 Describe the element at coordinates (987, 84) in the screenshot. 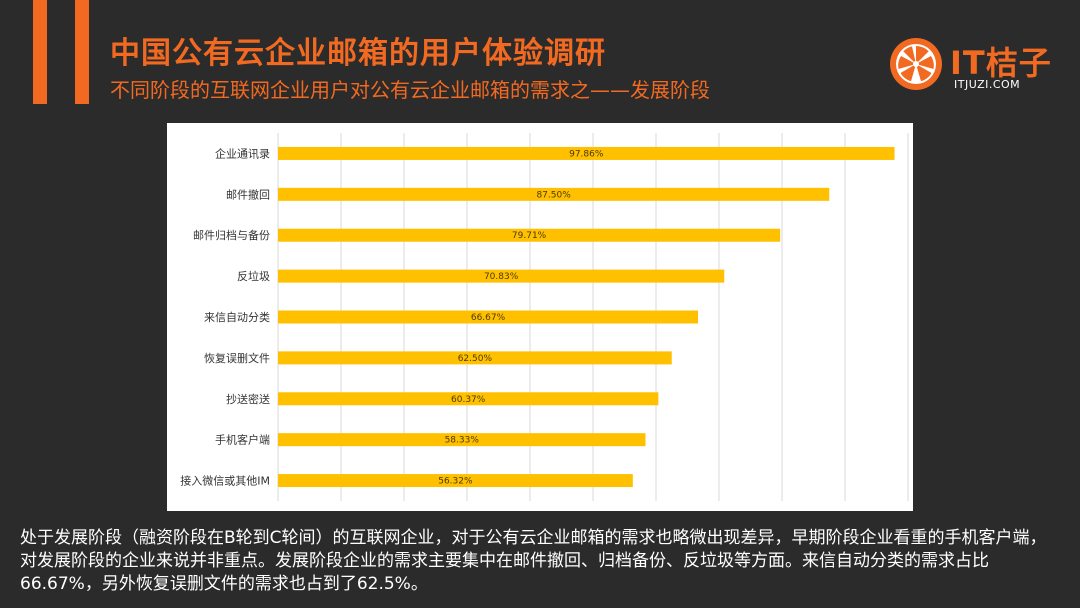

I see `logo-url: ITJUZI.COM` at that location.